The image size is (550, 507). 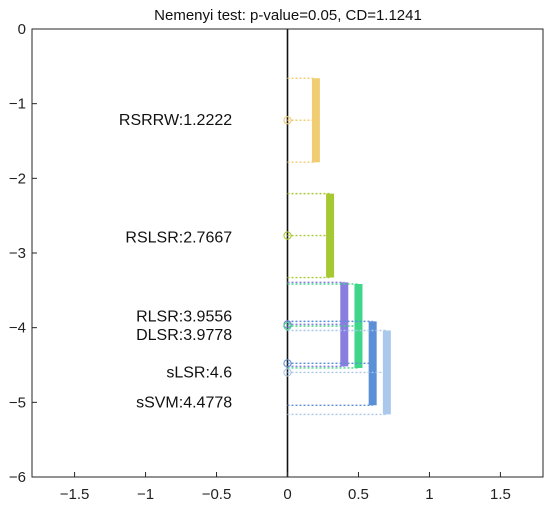 What do you see at coordinates (429, 494) in the screenshot?
I see `x-tick-label: 1` at bounding box center [429, 494].